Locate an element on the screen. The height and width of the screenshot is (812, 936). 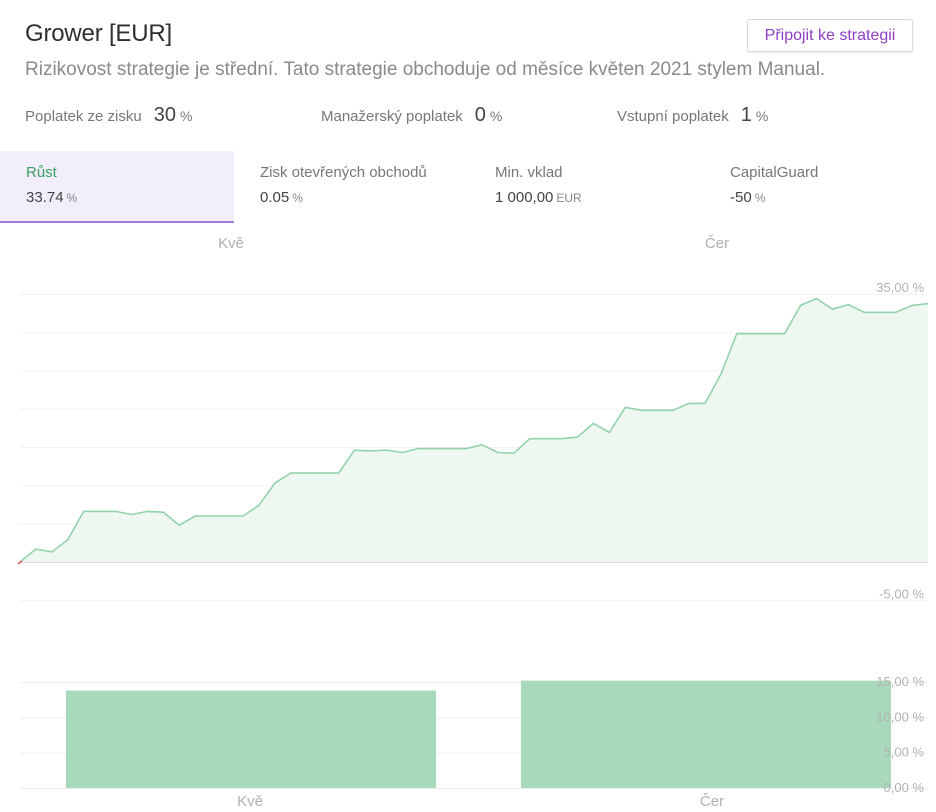
tab-min-deposit: Min. vklad 1 000,00 EUR is located at coordinates (586, 187).